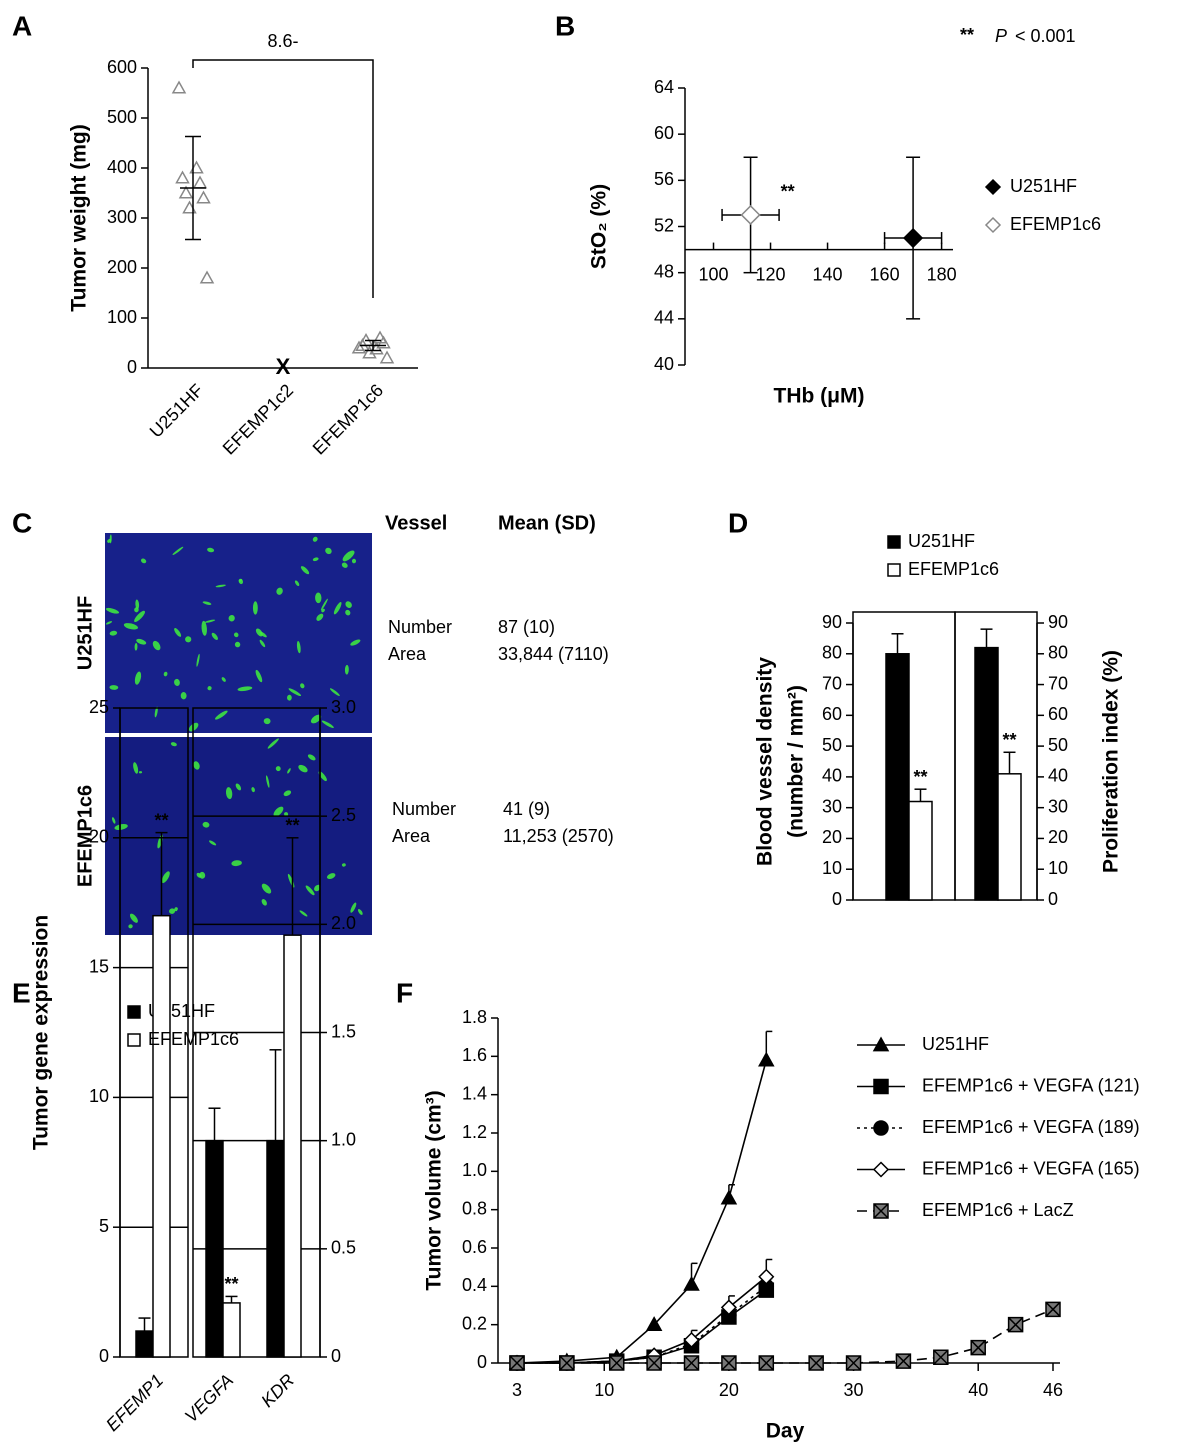  Describe the element at coordinates (942, 274) in the screenshot. I see `x-tick-label: 180` at that location.